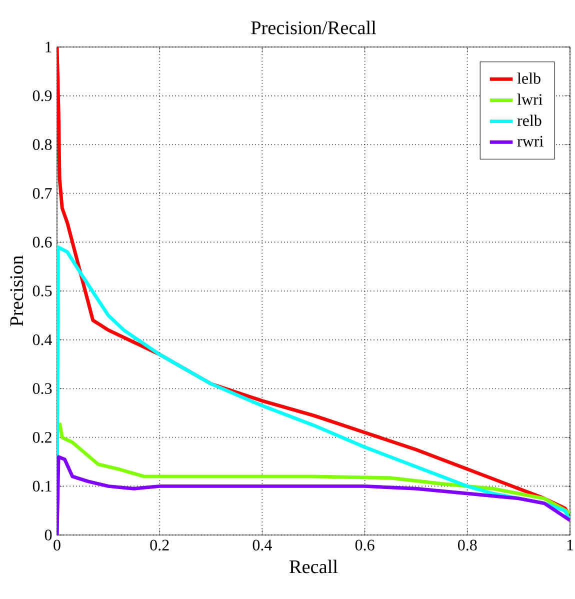  What do you see at coordinates (467, 545) in the screenshot?
I see `x-tick-label: 0.8` at bounding box center [467, 545].